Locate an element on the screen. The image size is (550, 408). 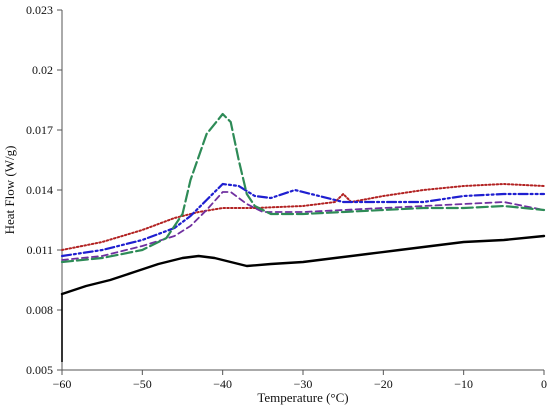
x-axis-title: Temperature (°C) is located at coordinates (302, 397).